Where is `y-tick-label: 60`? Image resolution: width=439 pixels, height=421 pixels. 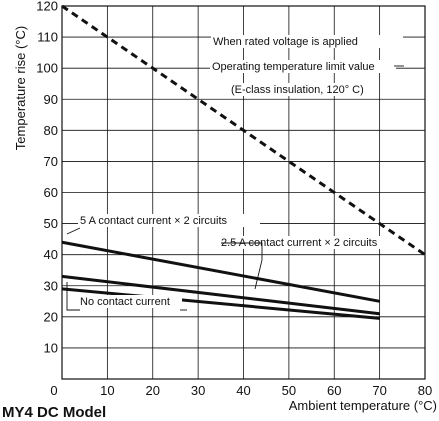
y-tick-label: 60 is located at coordinates (51, 192).